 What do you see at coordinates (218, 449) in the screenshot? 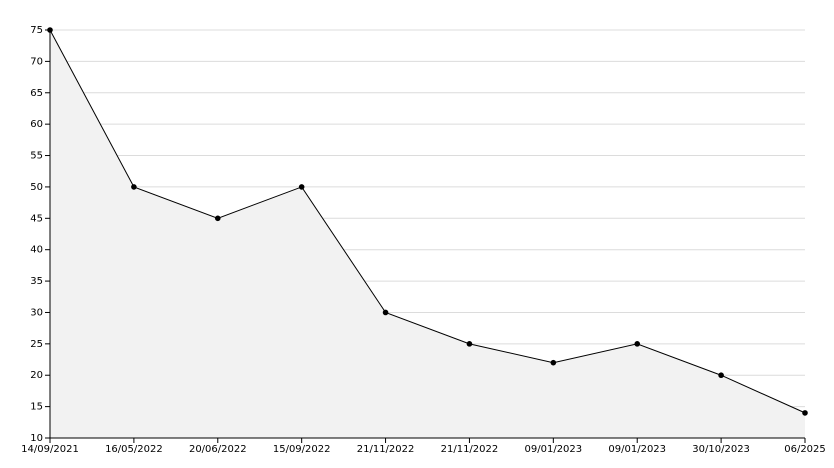
I see `x-tick-label: 20/06/2022` at bounding box center [218, 449].